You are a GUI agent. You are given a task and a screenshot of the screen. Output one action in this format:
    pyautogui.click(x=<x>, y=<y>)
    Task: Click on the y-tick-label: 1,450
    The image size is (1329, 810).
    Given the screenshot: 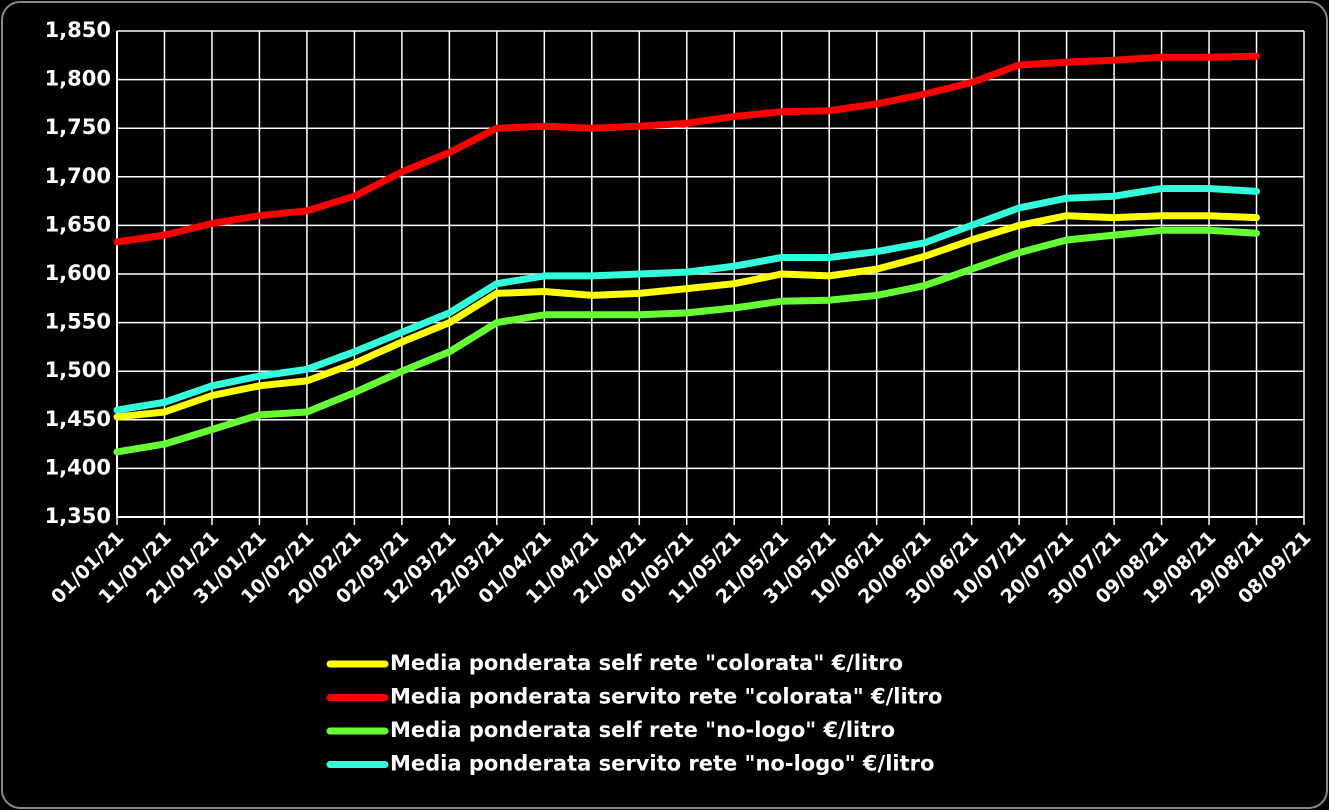 What is the action you would take?
    pyautogui.click(x=78, y=419)
    